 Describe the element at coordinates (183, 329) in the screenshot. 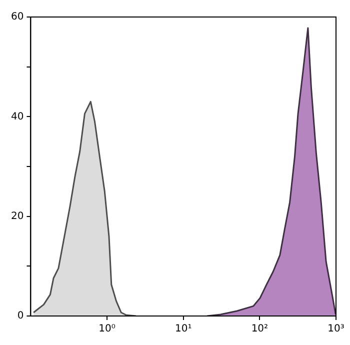

I see `x-tick-label: 10¹` at that location.